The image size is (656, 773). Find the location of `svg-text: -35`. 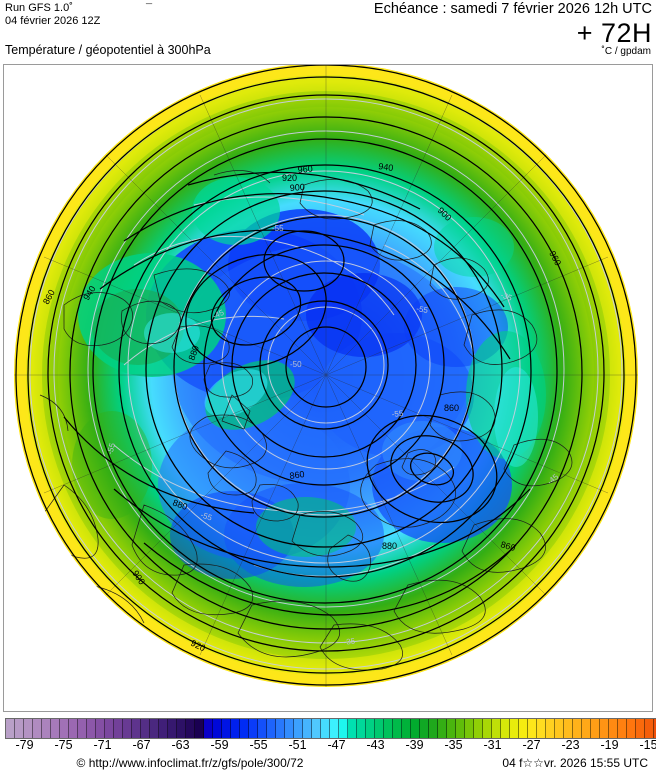

svg-text: -35 is located at coordinates (506, 296).